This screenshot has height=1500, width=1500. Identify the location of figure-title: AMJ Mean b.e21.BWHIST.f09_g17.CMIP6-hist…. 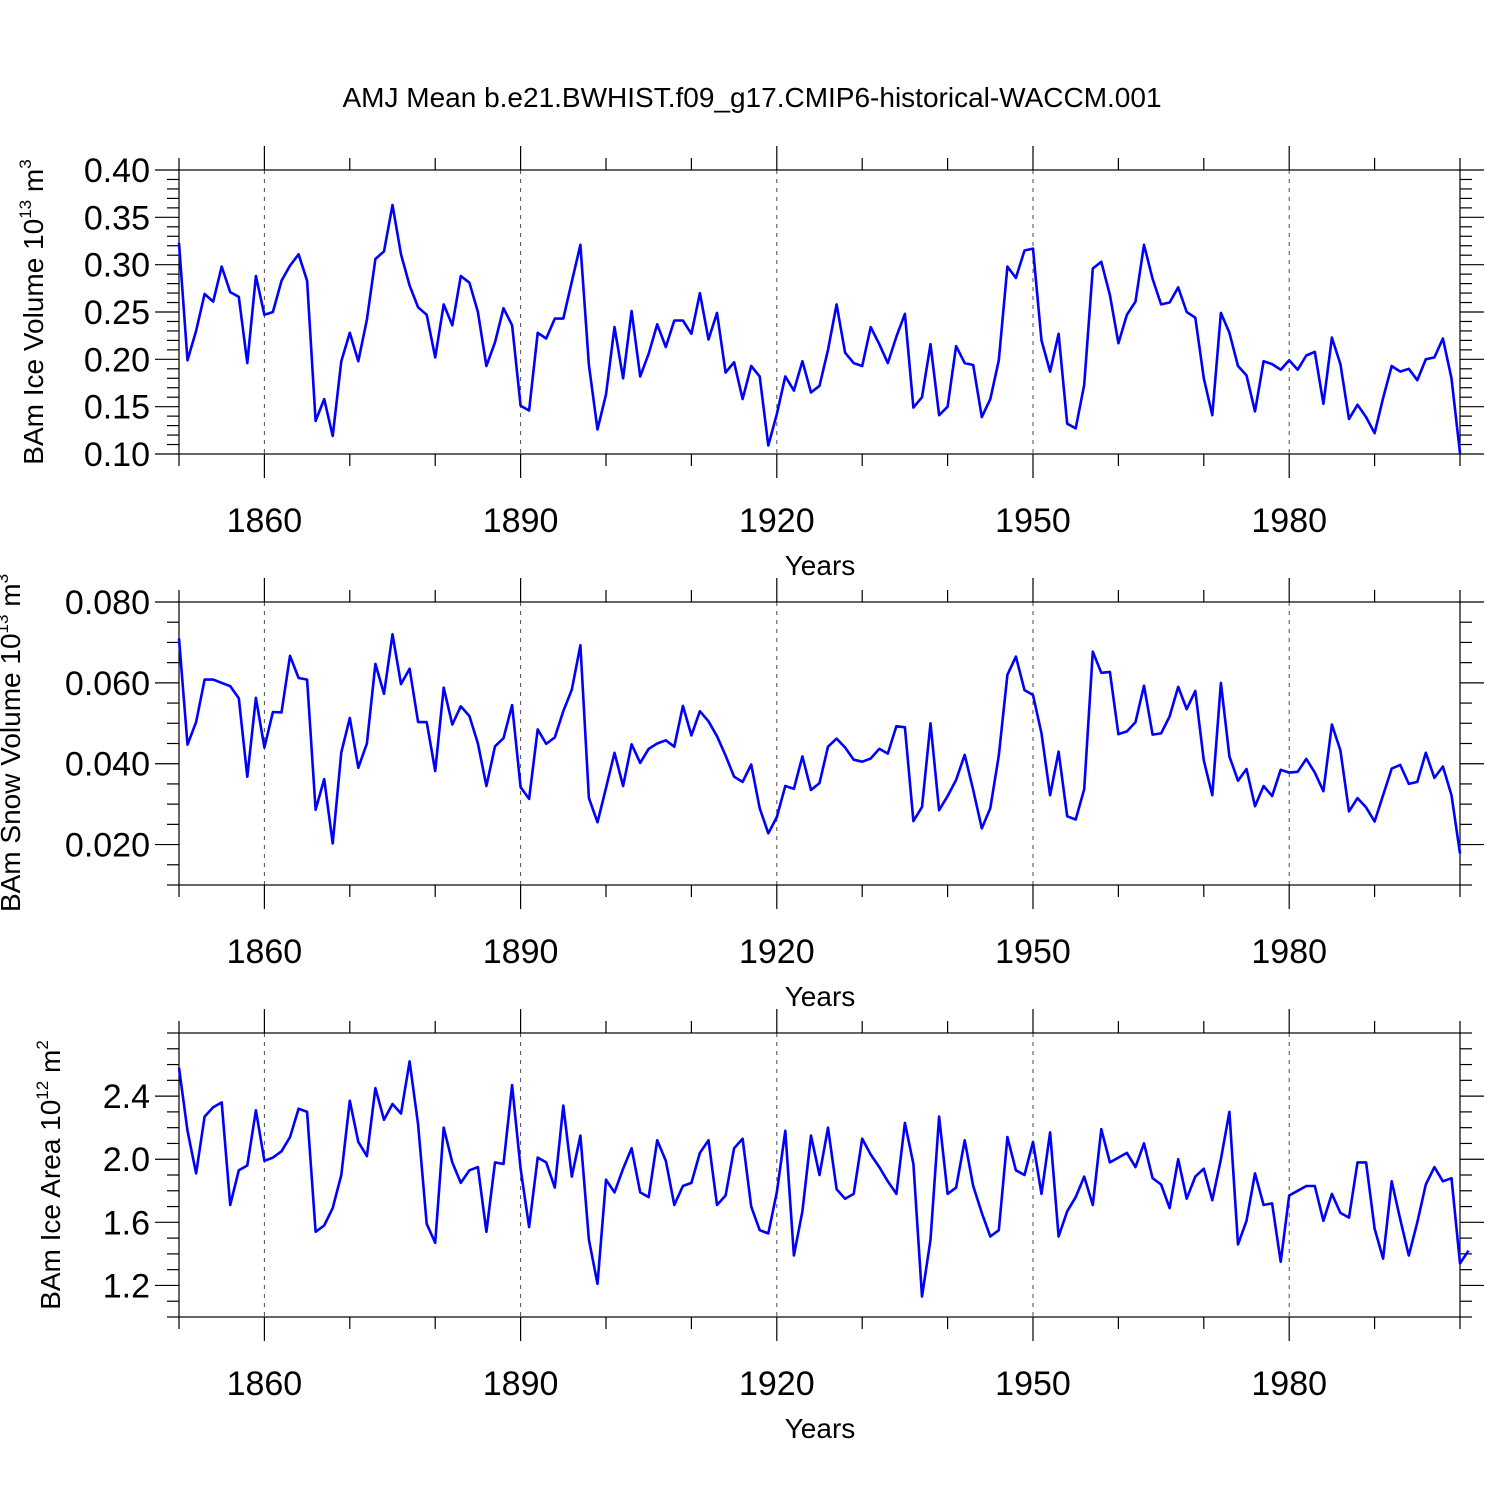
(751, 97).